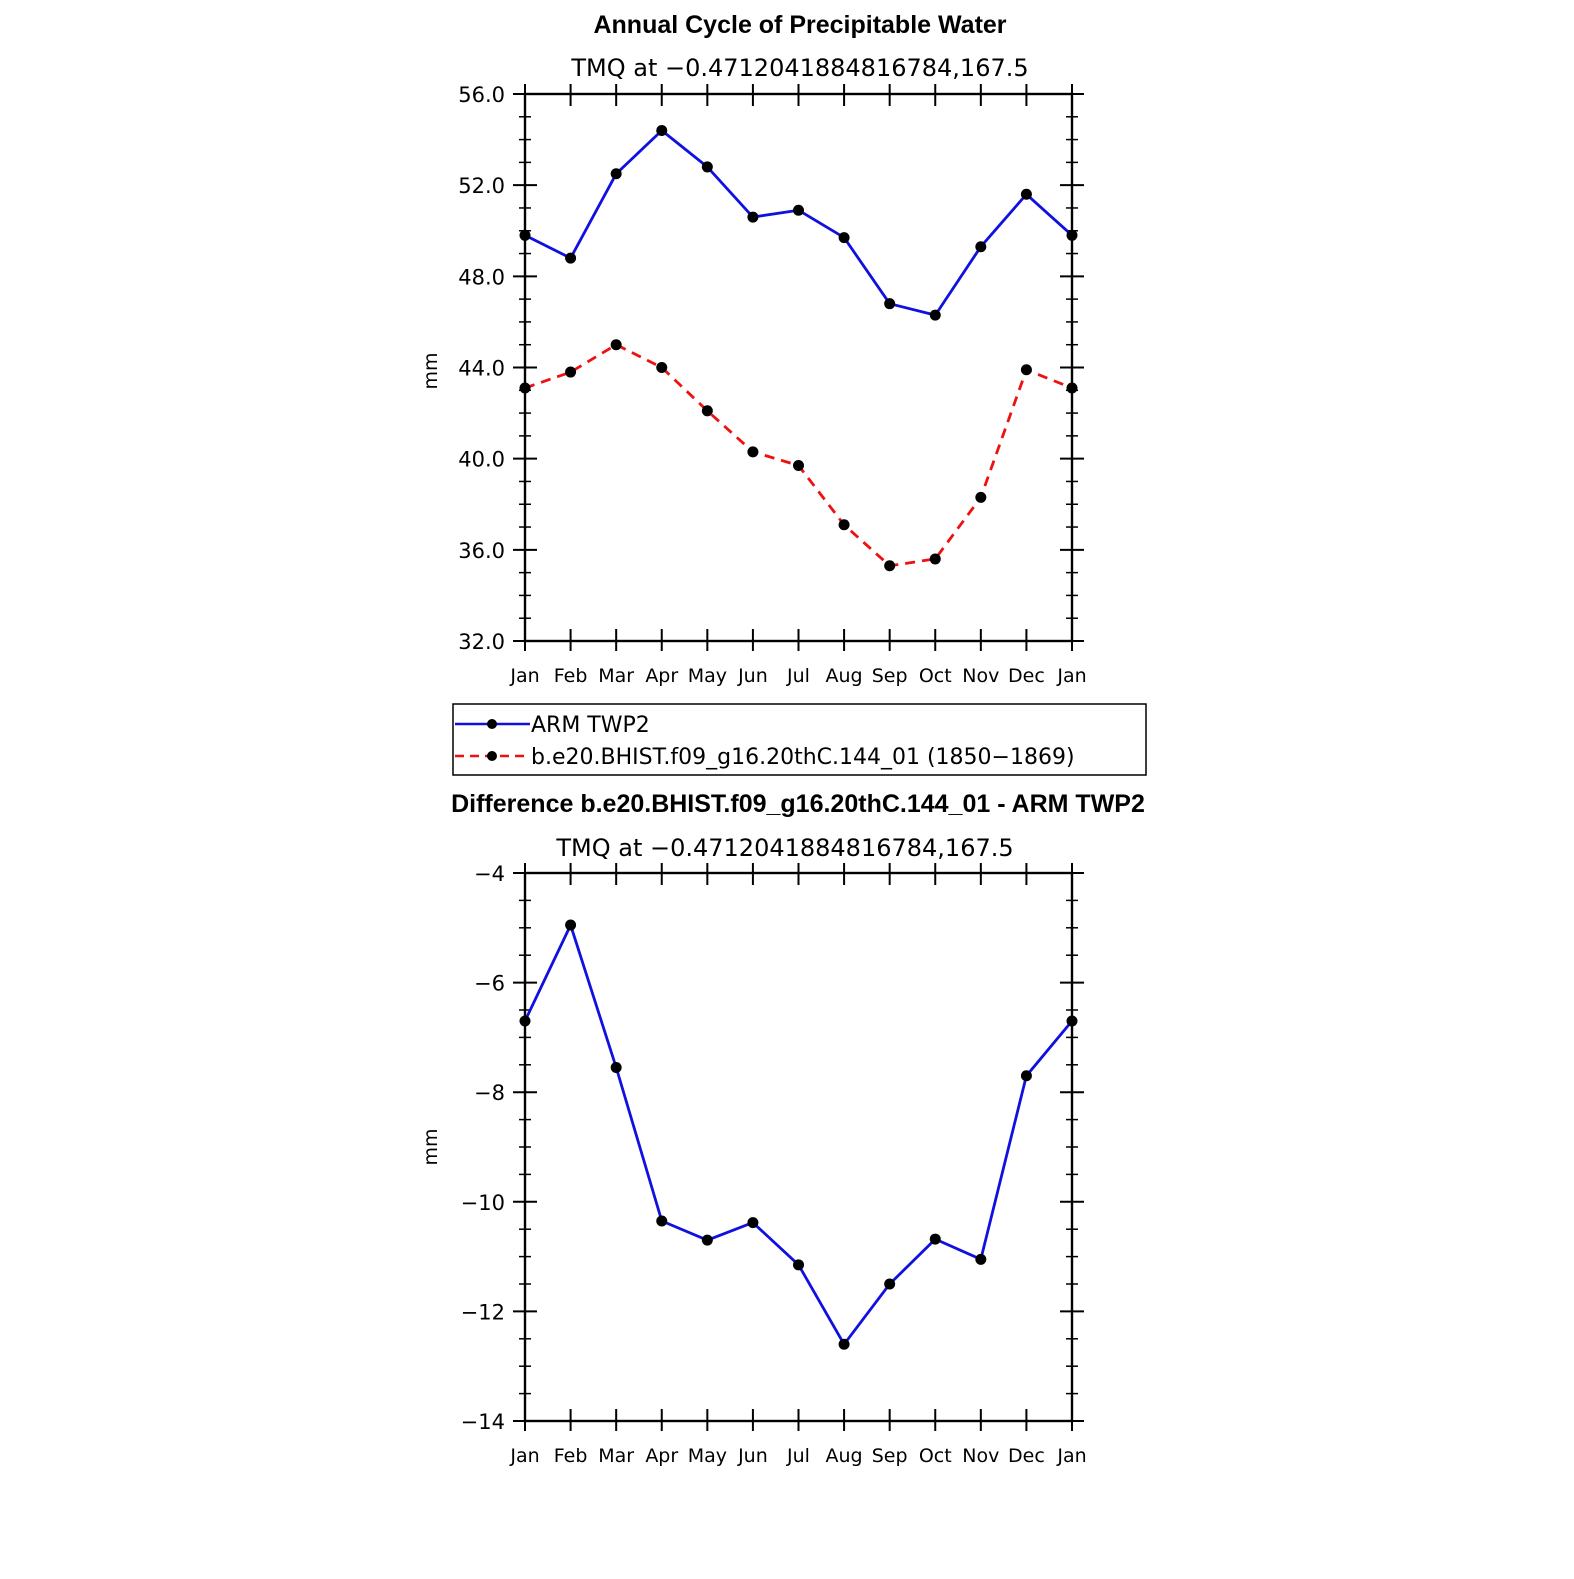  What do you see at coordinates (483, 1203) in the screenshot?
I see `diff-ytick-label: −10` at bounding box center [483, 1203].